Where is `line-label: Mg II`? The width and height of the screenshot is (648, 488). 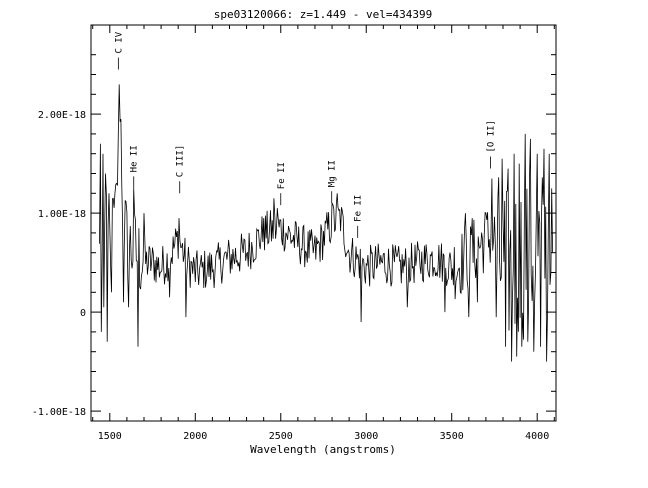
line-label: Mg II is located at coordinates (333, 173).